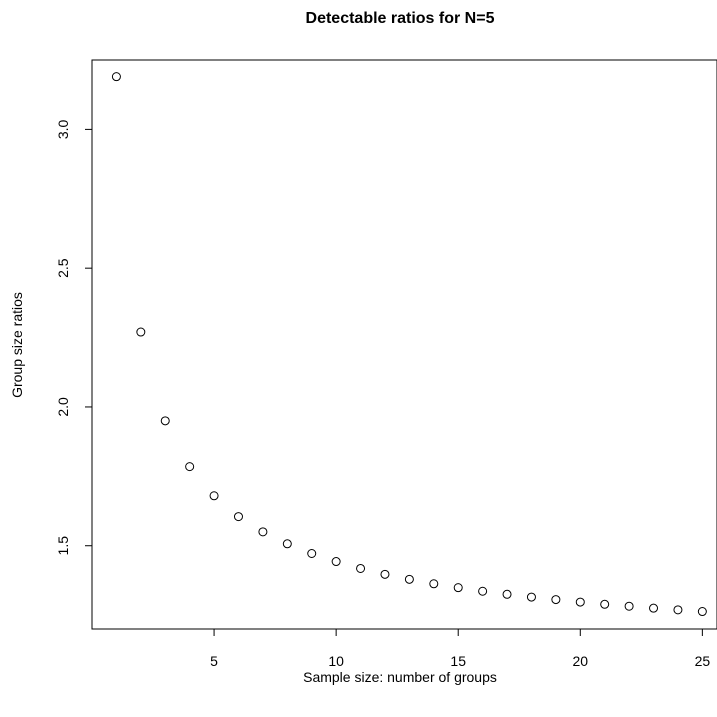 The width and height of the screenshot is (717, 717). I want to click on y-axis: 1.5 2.0 2.5 3.0, so click(74, 337).